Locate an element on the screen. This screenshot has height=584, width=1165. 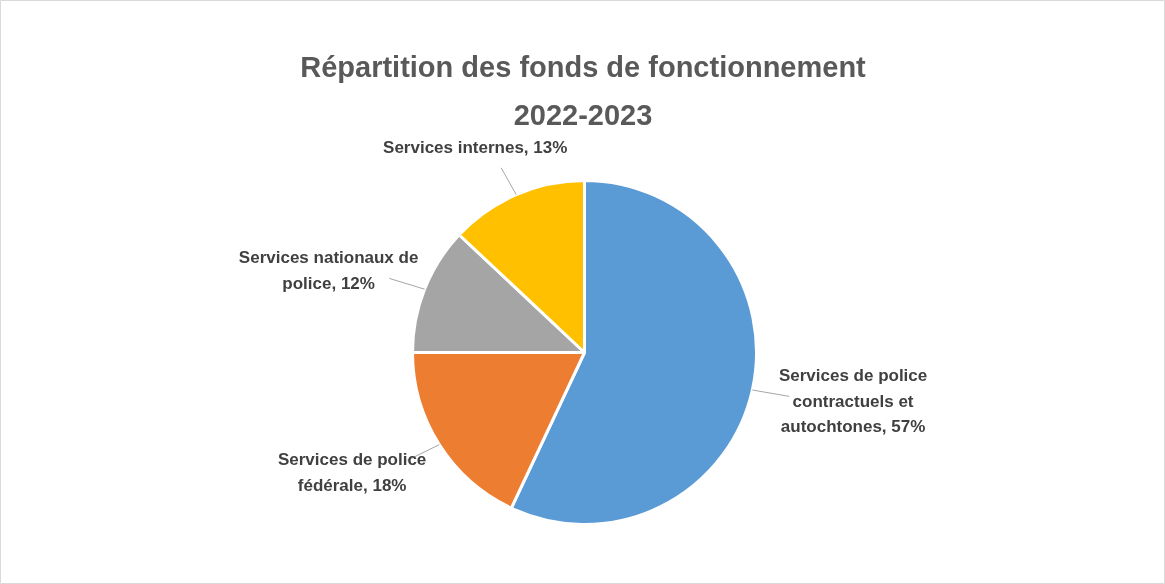
chart-title: Répartition des fonds de fonctionnement 2022-2023 is located at coordinates (583, 90).